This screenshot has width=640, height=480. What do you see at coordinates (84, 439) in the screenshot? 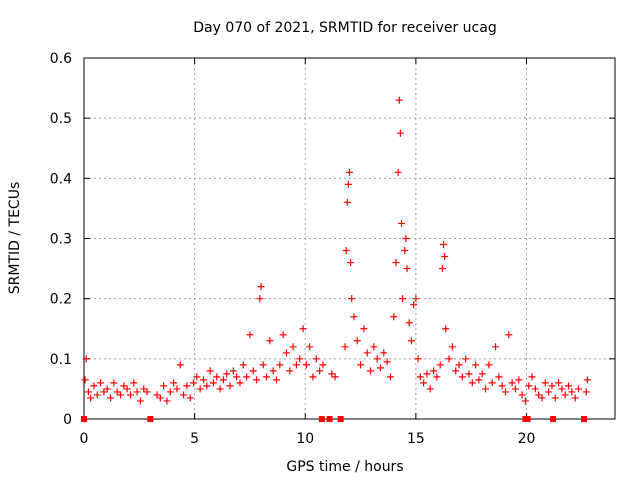
I see `x-tick-label: 0` at bounding box center [84, 439].